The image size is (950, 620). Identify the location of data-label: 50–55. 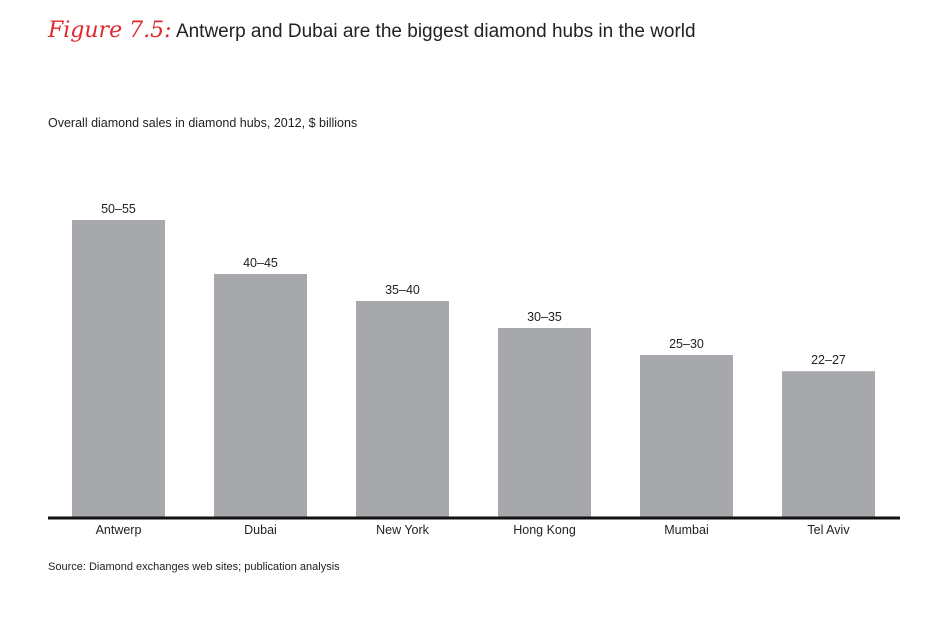
(118, 209).